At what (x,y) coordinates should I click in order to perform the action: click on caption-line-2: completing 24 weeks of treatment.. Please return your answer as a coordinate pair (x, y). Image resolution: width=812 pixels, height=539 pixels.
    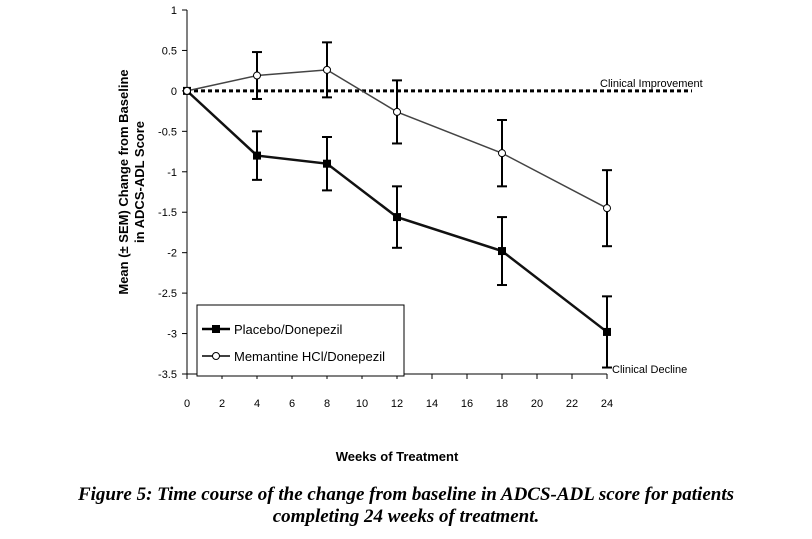
    Looking at the image, I should click on (406, 516).